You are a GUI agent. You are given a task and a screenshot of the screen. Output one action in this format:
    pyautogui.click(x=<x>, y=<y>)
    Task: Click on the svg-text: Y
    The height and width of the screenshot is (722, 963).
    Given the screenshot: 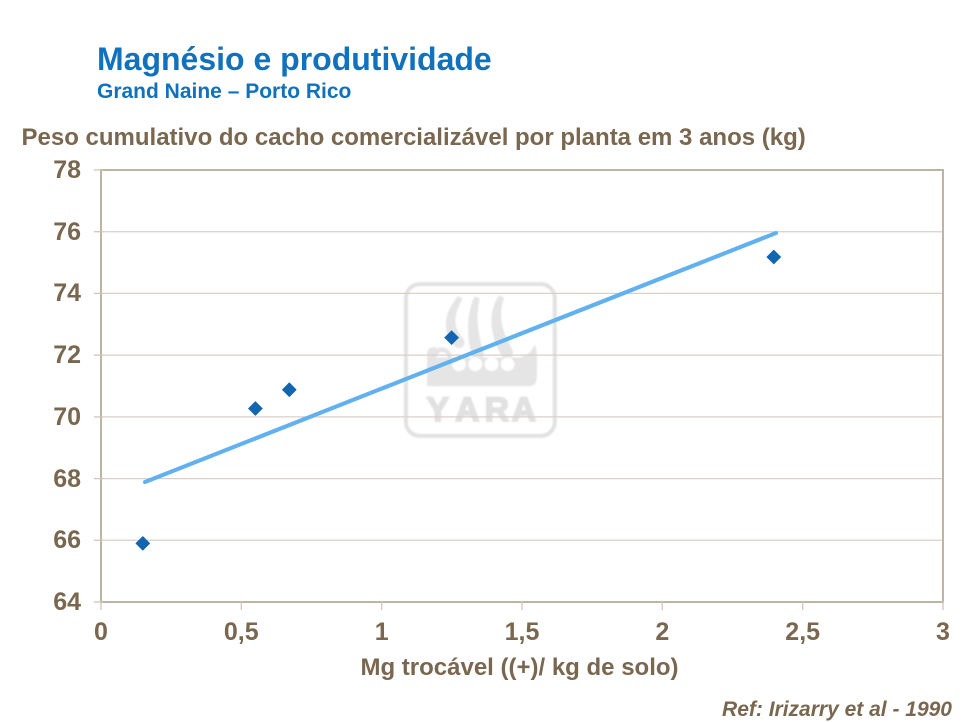 What is the action you would take?
    pyautogui.click(x=438, y=410)
    